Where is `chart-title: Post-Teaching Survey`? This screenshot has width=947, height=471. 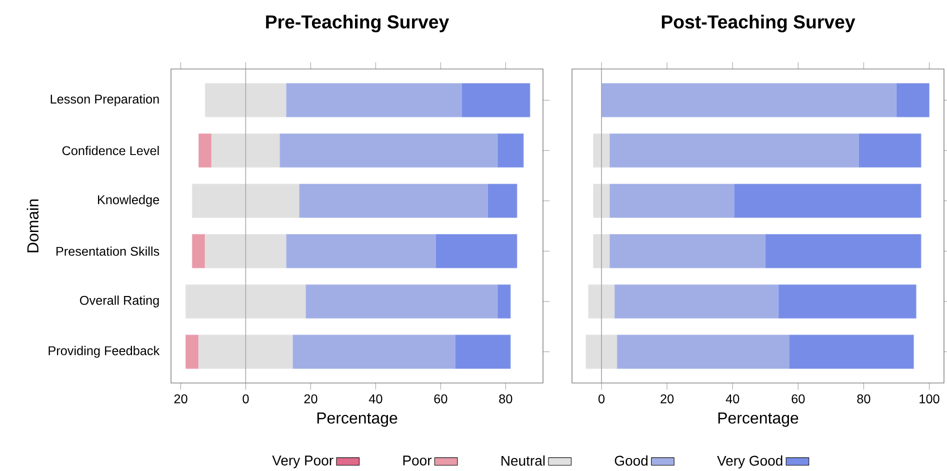 chart-title: Post-Teaching Survey is located at coordinates (759, 23).